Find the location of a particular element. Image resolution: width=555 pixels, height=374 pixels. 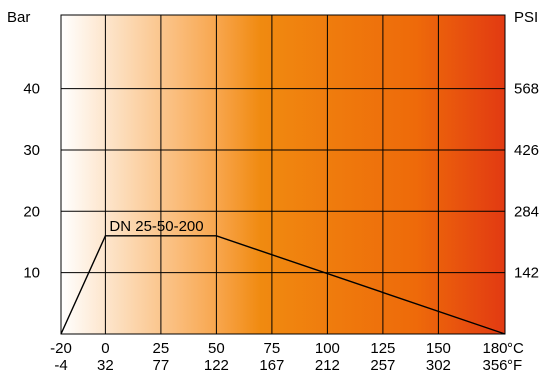

x-axis-unit-celsius: °C is located at coordinates (515, 348).